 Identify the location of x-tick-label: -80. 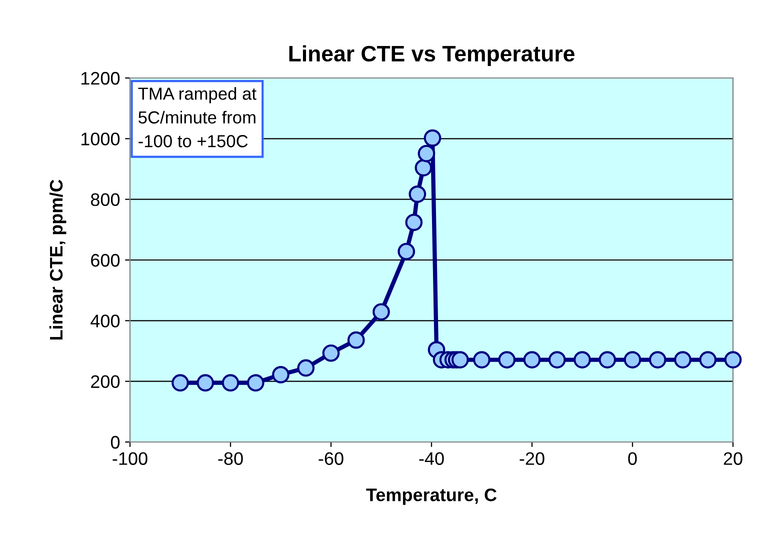
(230, 458).